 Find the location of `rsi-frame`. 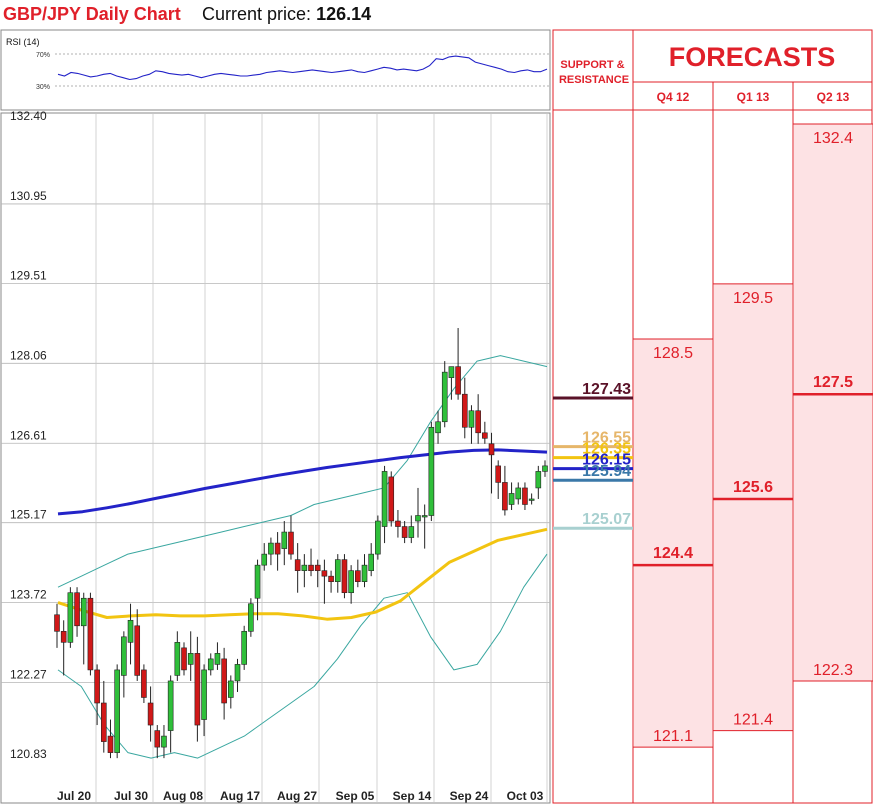

rsi-frame is located at coordinates (275, 70).